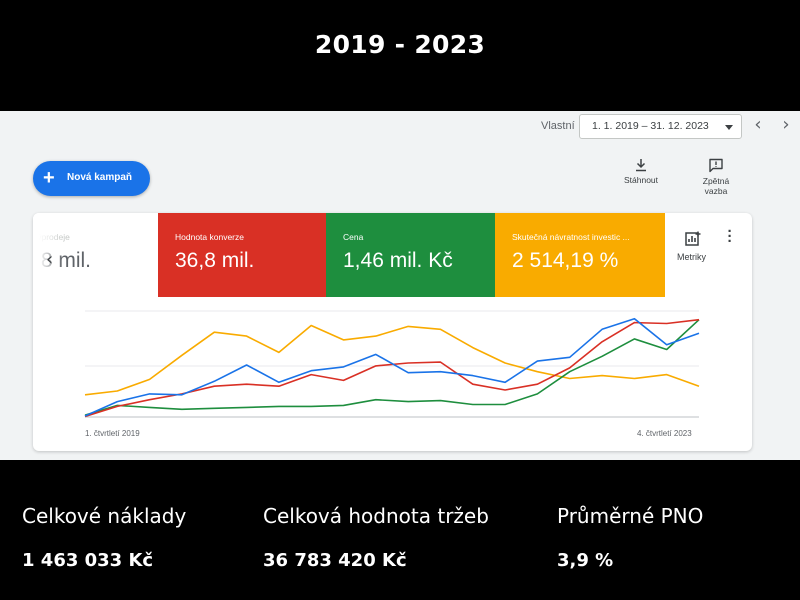 The image size is (800, 600). I want to click on date-range-value: 1. 1. 2019 – 31. 12. 2023, so click(650, 126).